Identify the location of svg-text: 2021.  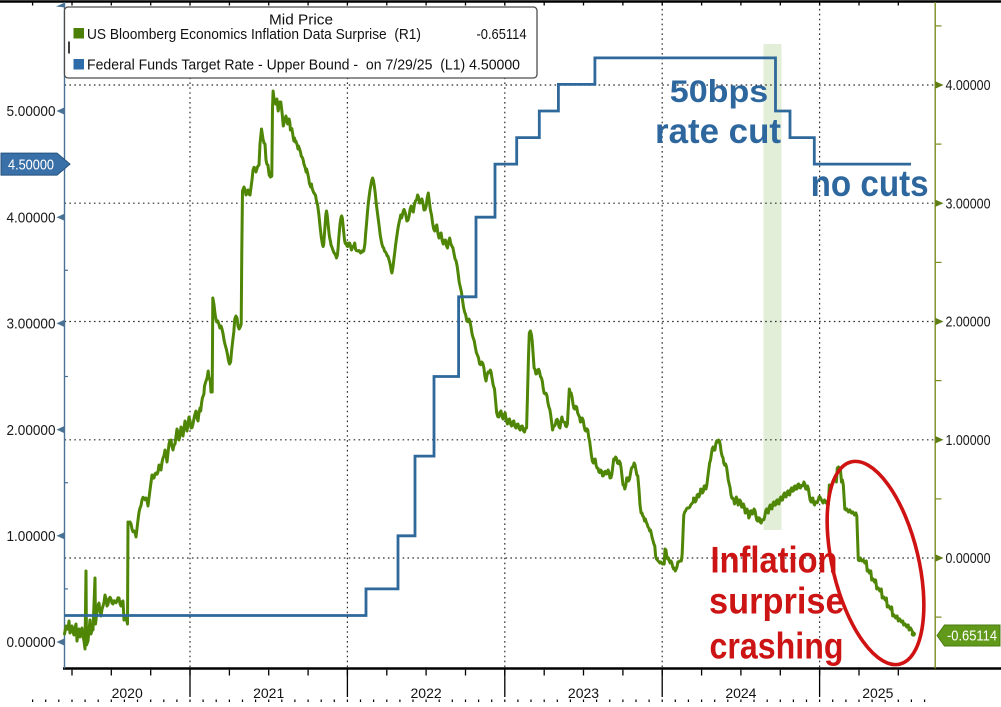
(268, 693).